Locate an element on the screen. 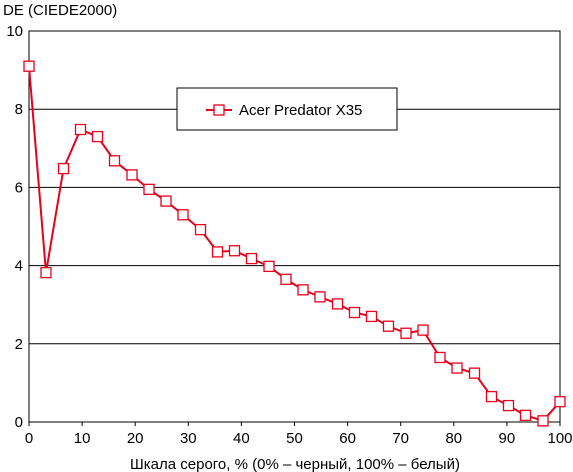 This screenshot has width=573, height=472. legend-label: Acer Predator X35 is located at coordinates (300, 110).